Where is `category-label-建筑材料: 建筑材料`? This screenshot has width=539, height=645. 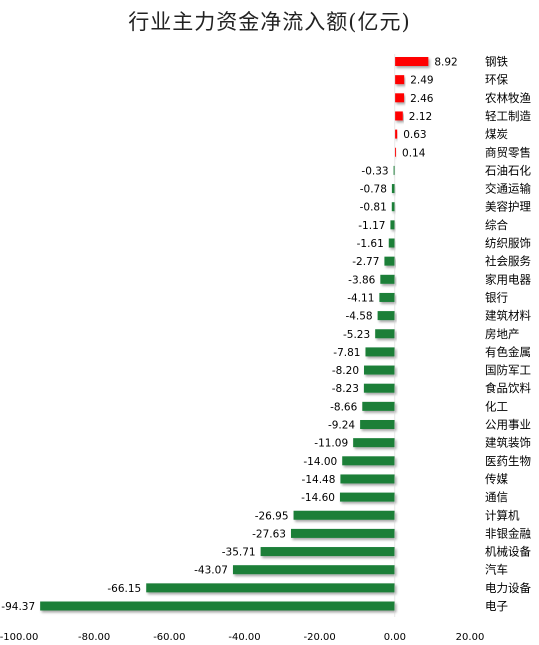 category-label-建筑材料: 建筑材料 is located at coordinates (508, 316).